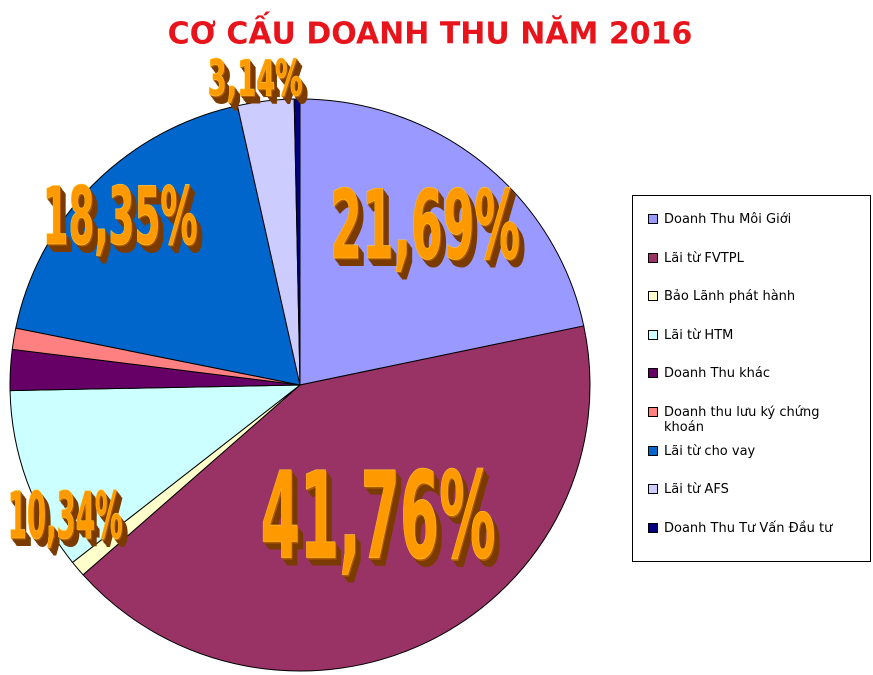 The width and height of the screenshot is (873, 675). What do you see at coordinates (717, 374) in the screenshot?
I see `legend-label: Doanh Thu khác` at bounding box center [717, 374].